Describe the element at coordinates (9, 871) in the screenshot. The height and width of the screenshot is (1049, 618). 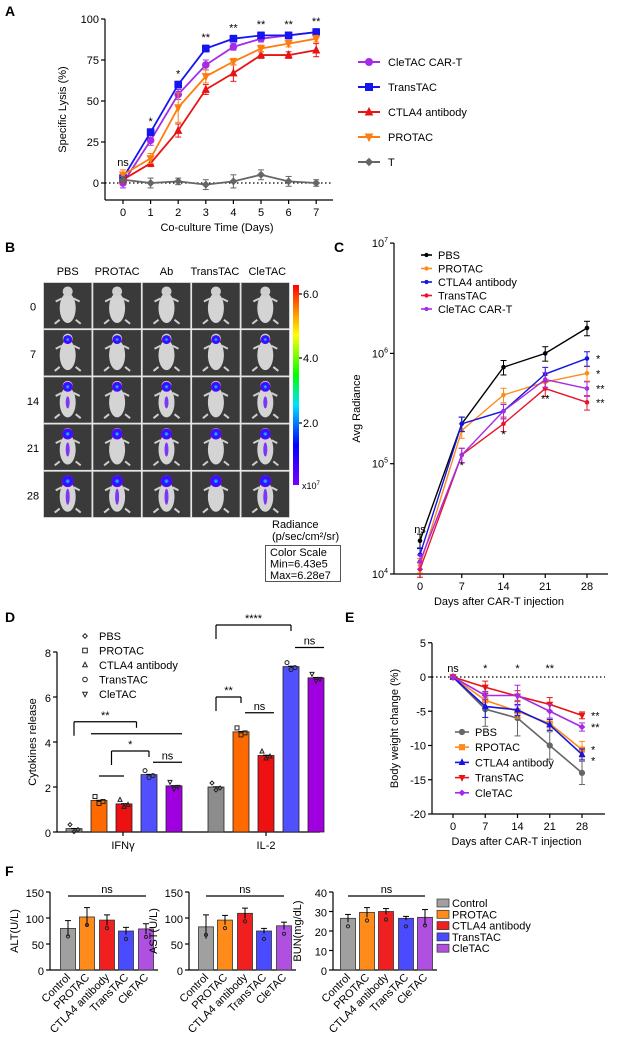
I see `panel-letter: F` at that location.